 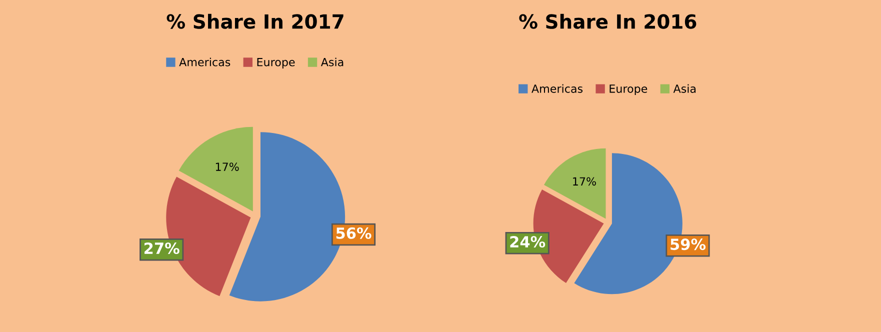 What do you see at coordinates (255, 21) in the screenshot?
I see `chart-title: % Share In 2017` at bounding box center [255, 21].